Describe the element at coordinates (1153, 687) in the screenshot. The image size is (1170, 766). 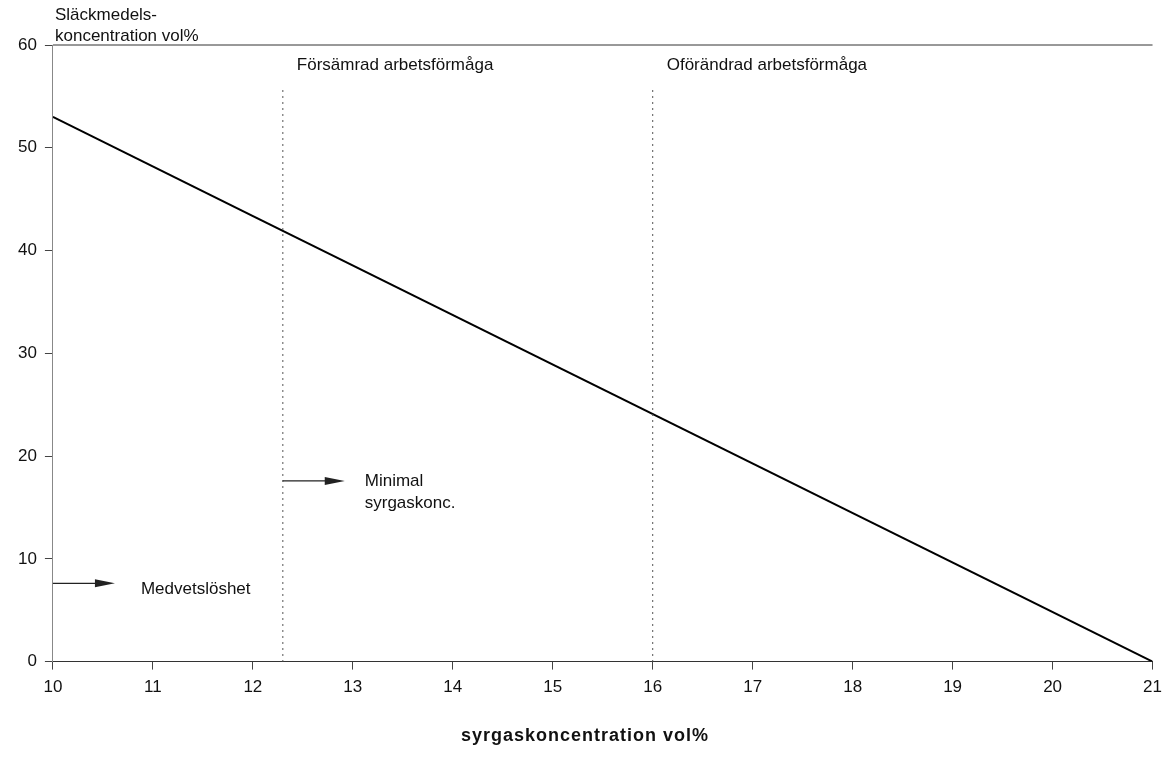
I see `x-tick-label: 21` at that location.